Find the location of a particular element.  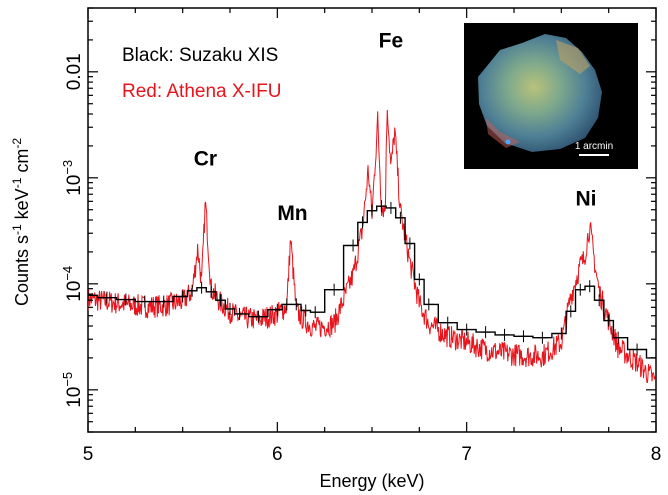

y-axis-title: Counts s-1 keV-1 cm-2 is located at coordinates (21, 222).